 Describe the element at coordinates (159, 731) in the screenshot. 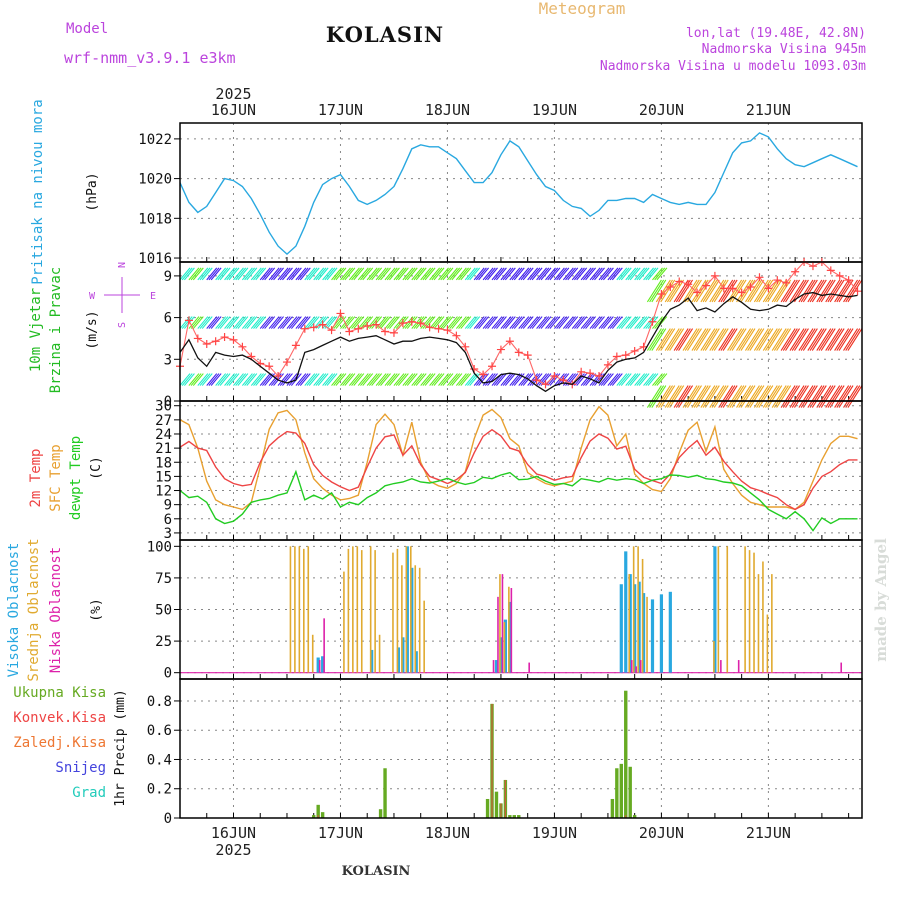

I see `y-tick-label: 0.6` at that location.